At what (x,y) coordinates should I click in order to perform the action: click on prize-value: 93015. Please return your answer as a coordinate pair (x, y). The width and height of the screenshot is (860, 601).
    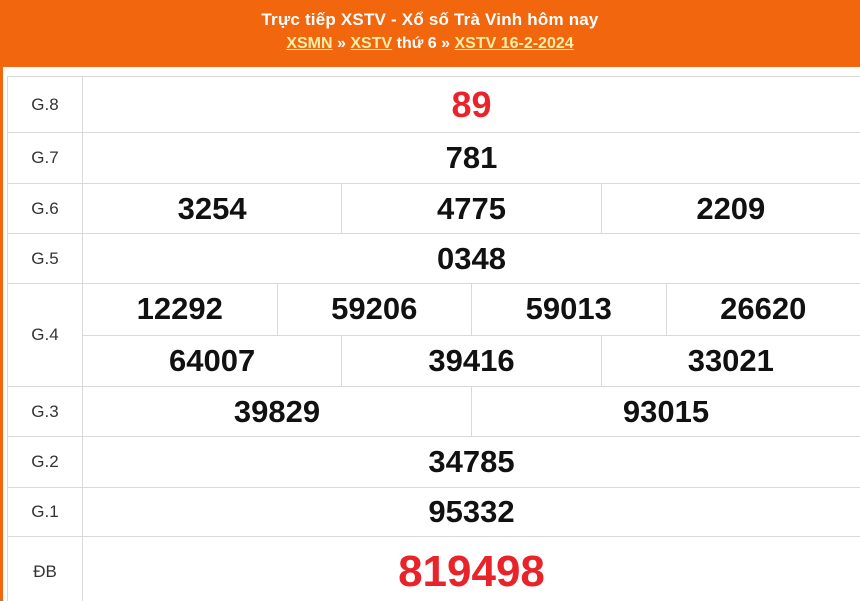
    Looking at the image, I should click on (665, 411).